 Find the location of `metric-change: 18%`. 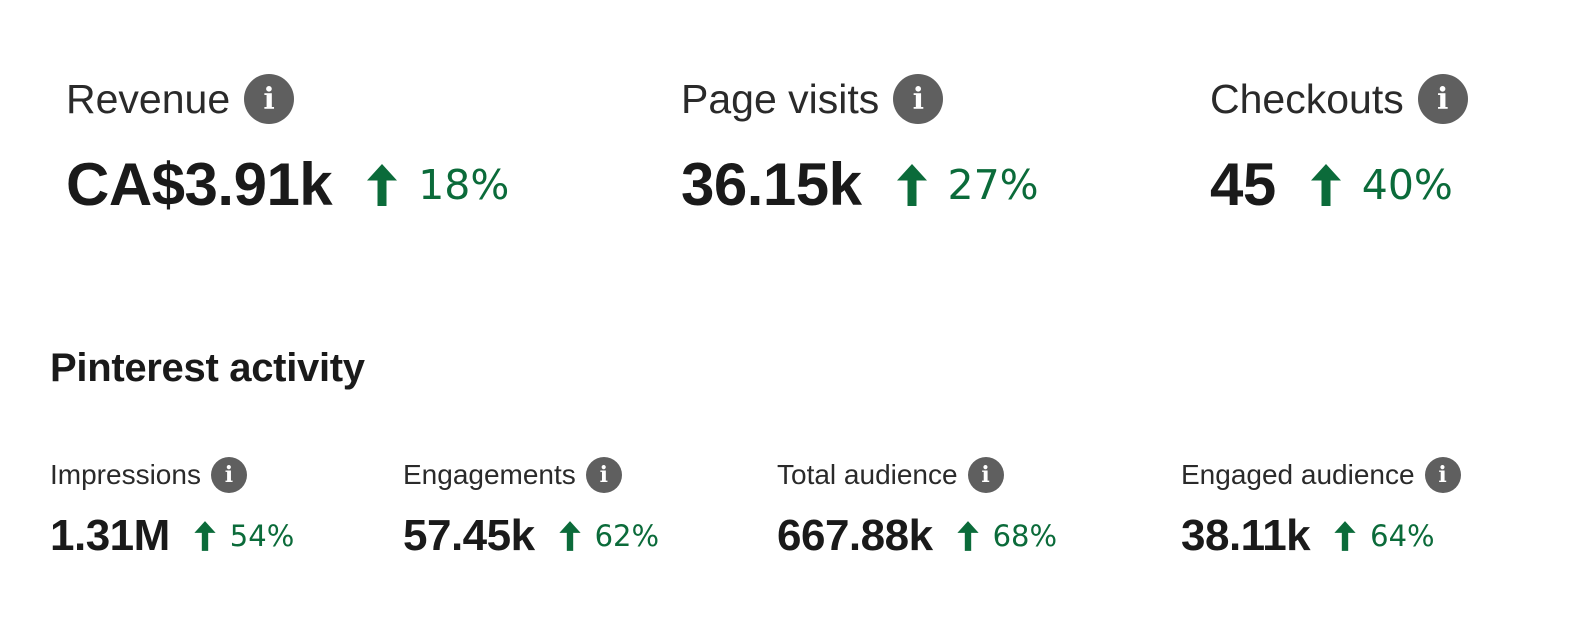

metric-change: 18% is located at coordinates (436, 185).